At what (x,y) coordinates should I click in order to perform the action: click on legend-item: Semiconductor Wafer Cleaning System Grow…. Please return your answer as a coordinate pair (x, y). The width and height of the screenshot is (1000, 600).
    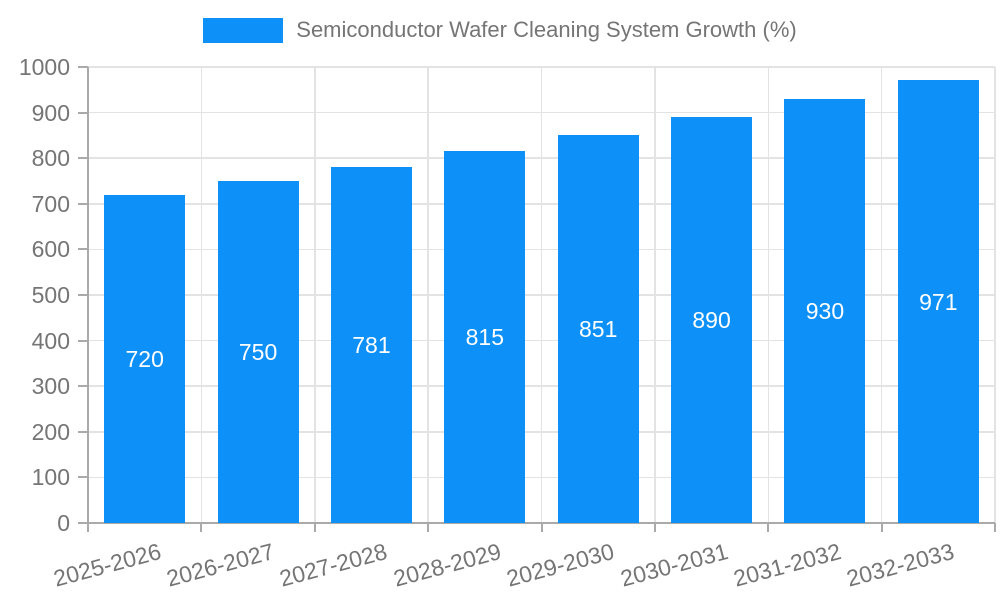
    Looking at the image, I should click on (500, 30).